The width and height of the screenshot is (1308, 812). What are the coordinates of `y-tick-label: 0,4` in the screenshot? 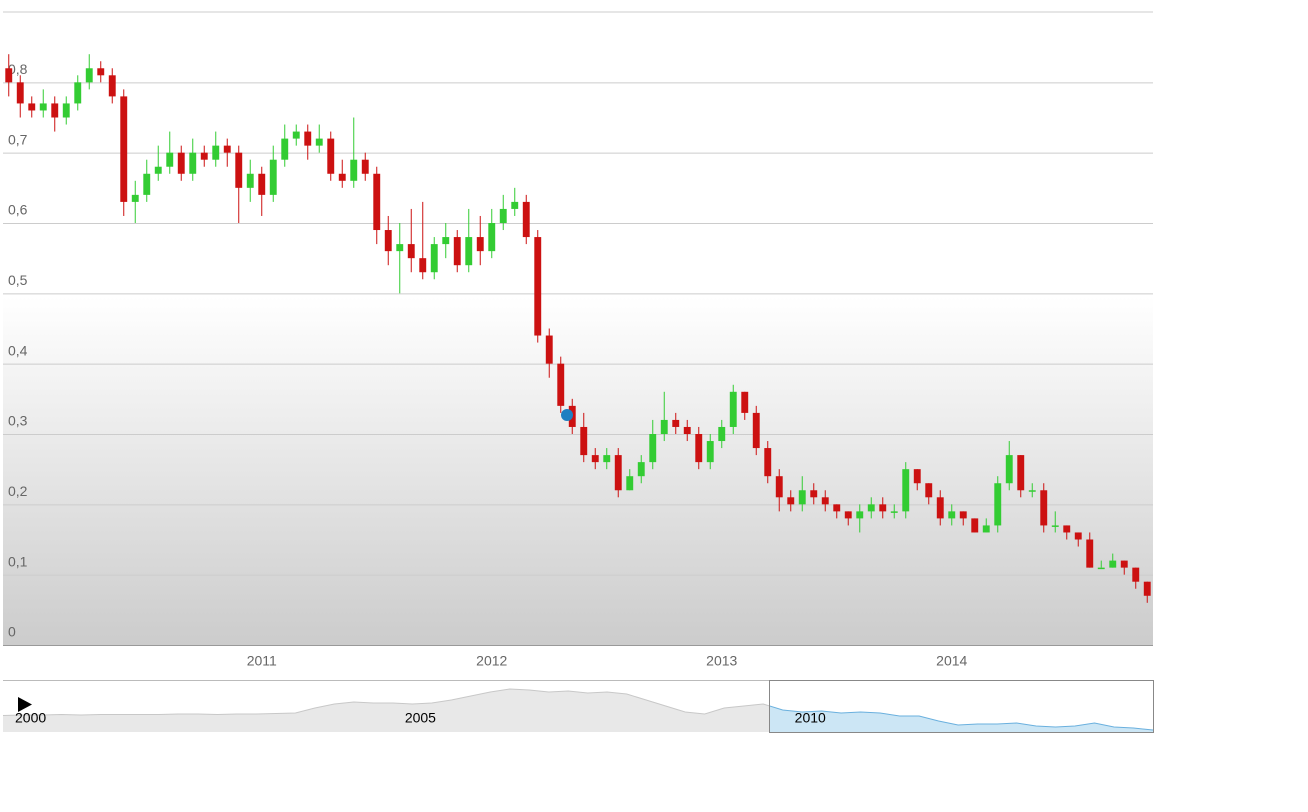 It's located at (18, 350).